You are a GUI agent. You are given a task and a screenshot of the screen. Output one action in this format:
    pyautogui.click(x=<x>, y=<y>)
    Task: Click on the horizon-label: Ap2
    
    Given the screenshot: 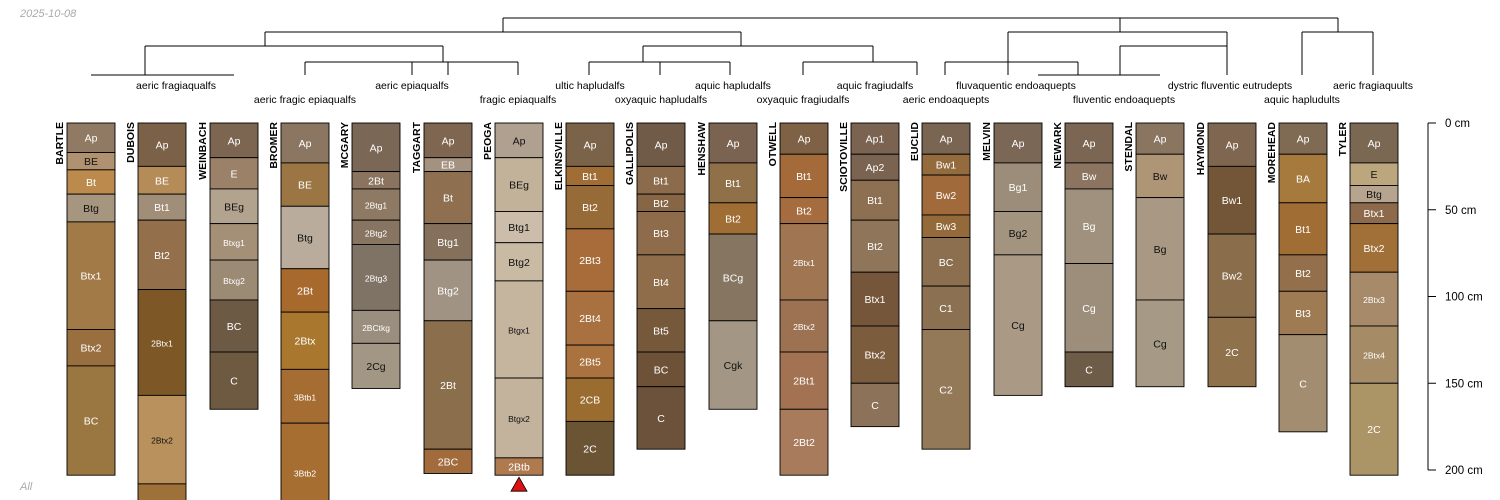 What is the action you would take?
    pyautogui.click(x=875, y=168)
    